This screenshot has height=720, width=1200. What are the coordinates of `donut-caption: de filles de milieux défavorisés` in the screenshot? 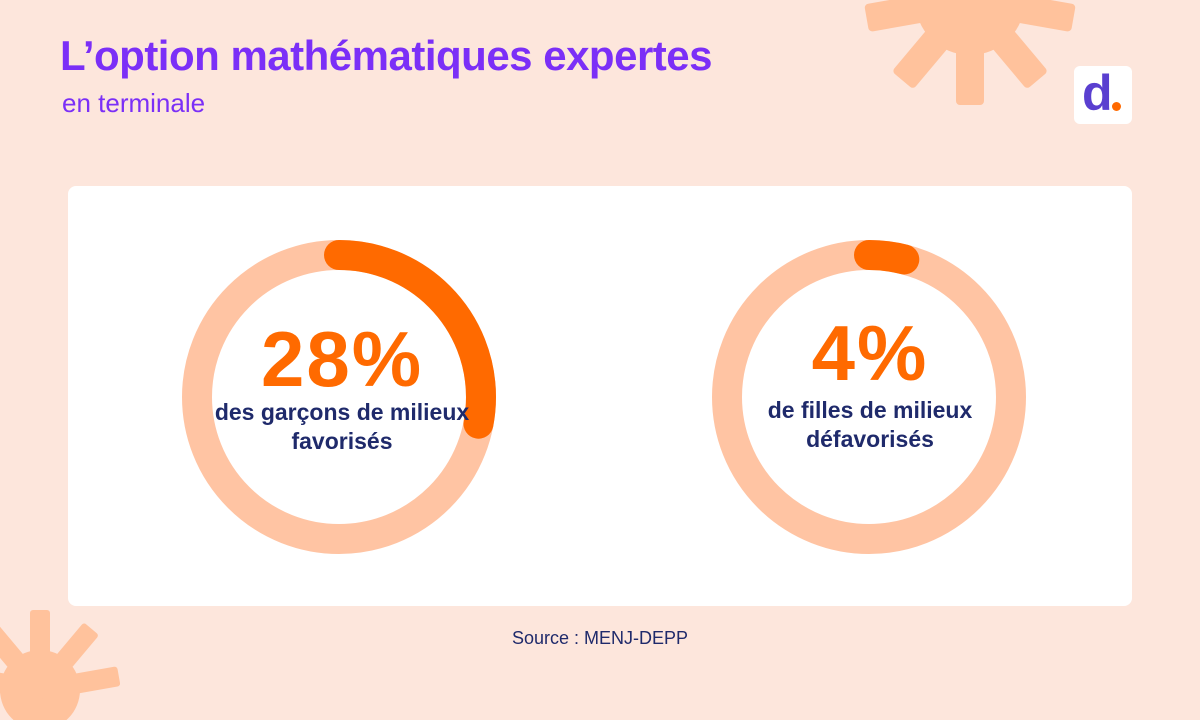 It's located at (870, 424).